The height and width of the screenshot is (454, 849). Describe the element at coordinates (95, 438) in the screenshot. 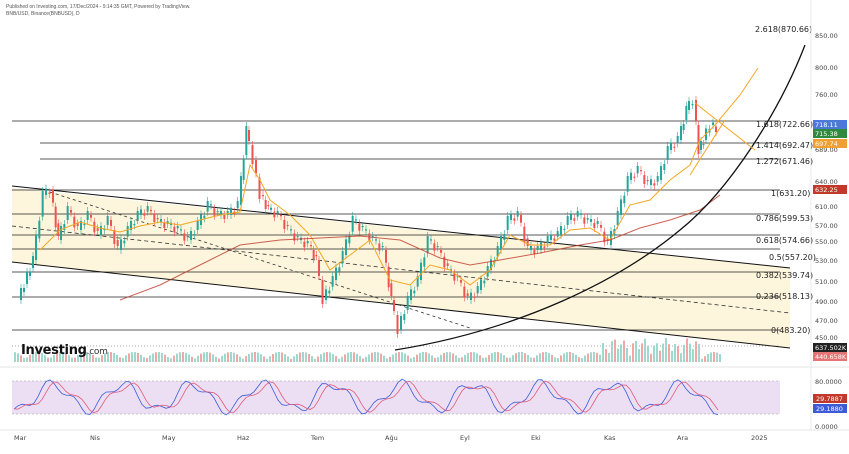

I see `x-tick: Nis` at that location.